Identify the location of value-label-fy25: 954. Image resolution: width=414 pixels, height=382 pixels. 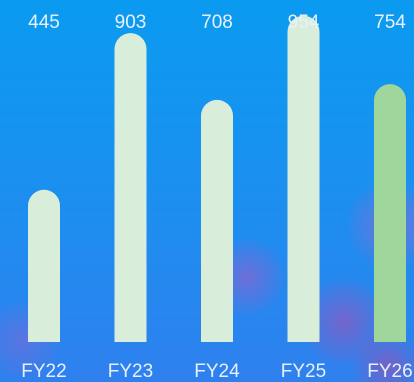
(304, 22).